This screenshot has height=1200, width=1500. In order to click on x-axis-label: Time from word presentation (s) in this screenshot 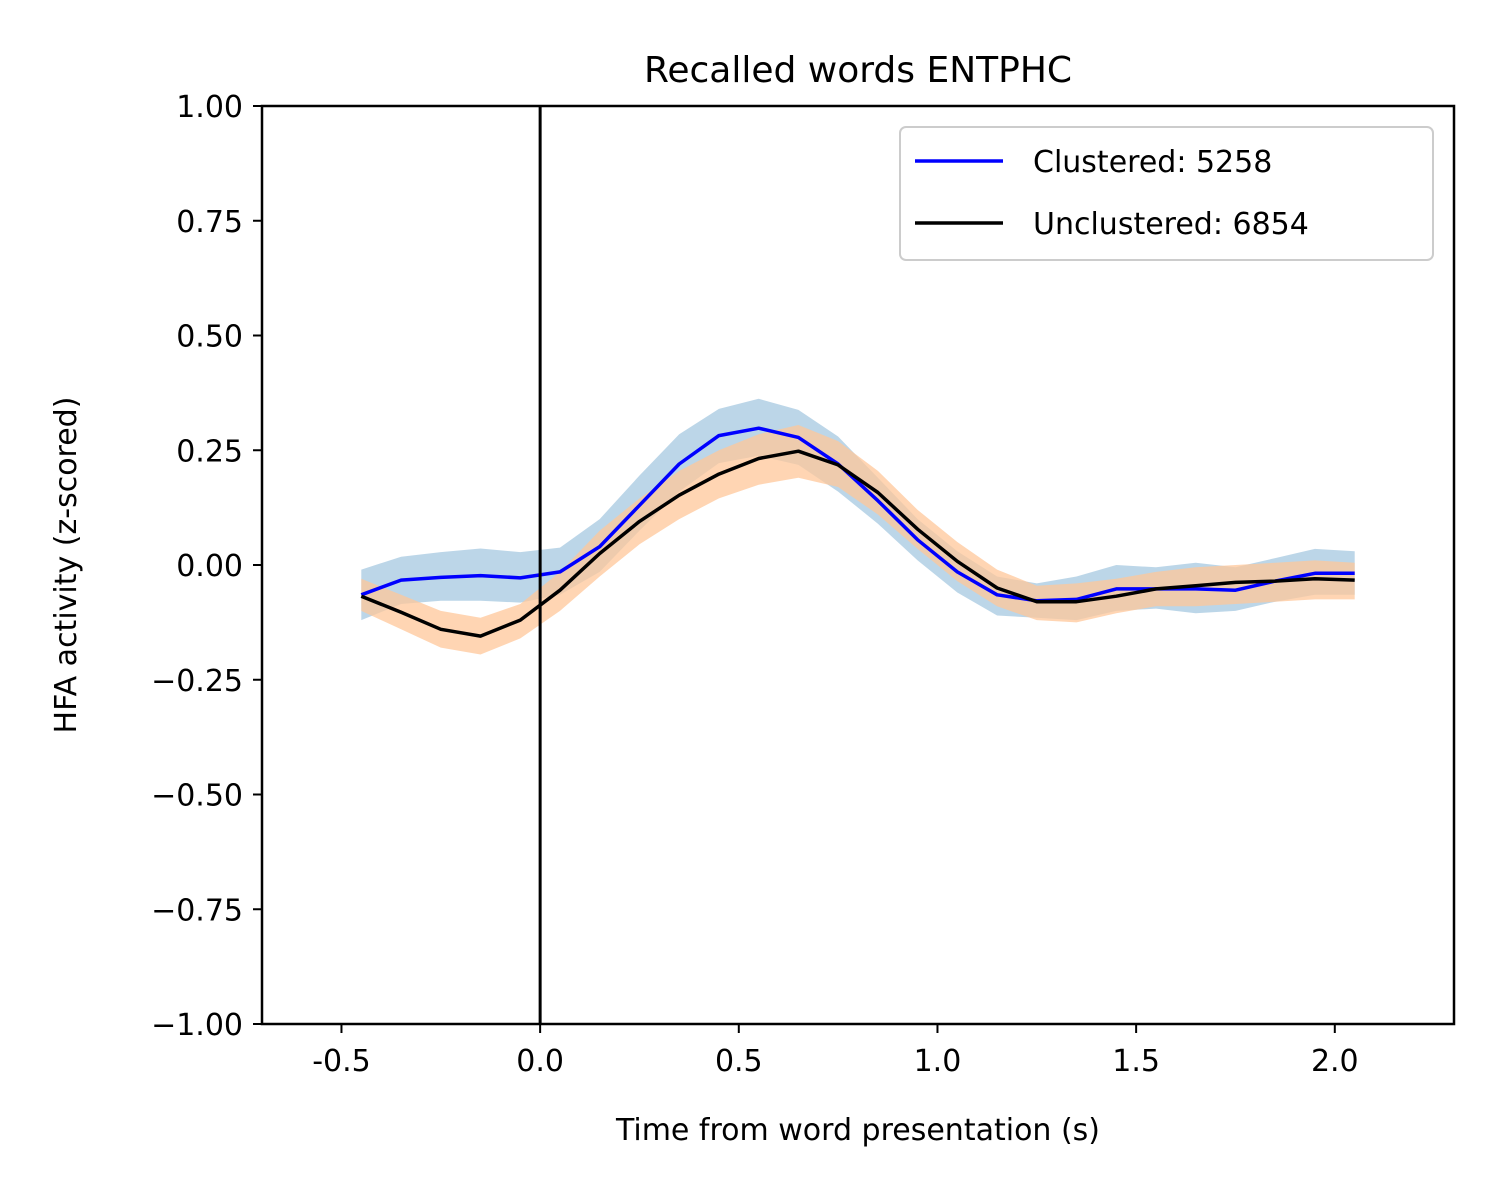, I will do `click(857, 1130)`.